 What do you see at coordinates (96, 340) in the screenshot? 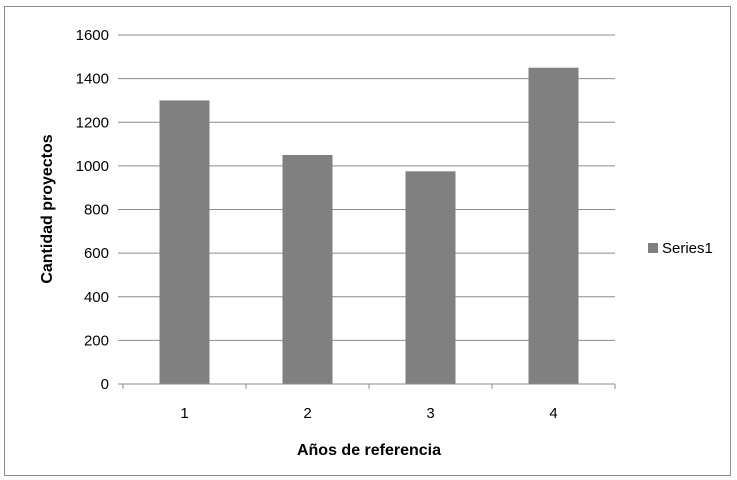
I see `y-tick-label: 200` at bounding box center [96, 340].